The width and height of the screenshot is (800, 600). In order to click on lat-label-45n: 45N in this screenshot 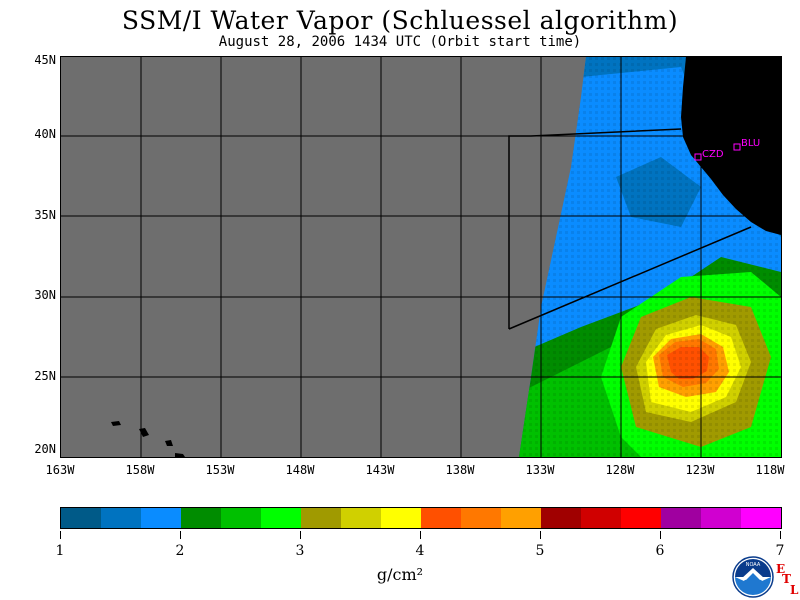, I will do `click(45, 60)`.